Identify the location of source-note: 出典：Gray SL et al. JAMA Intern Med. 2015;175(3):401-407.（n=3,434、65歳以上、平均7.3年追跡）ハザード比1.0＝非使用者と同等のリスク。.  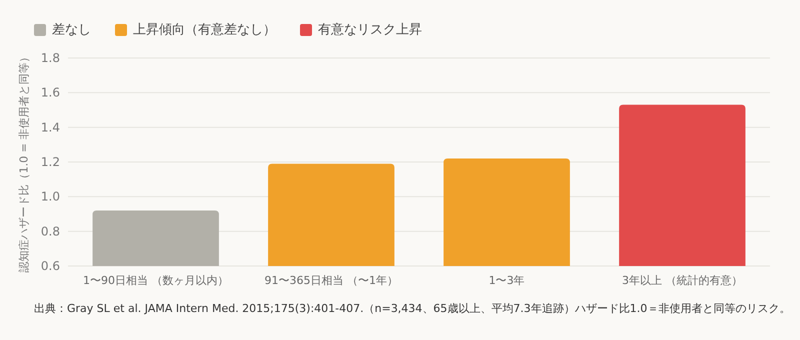
(412, 308).